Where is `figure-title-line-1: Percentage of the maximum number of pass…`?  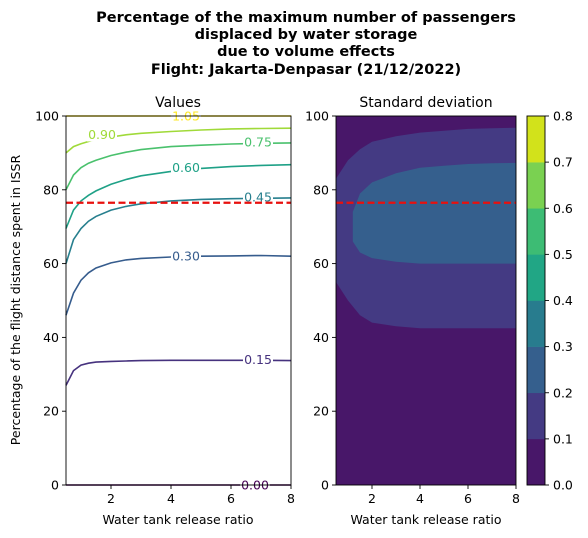
figure-title-line-1: Percentage of the maximum number of pass… is located at coordinates (306, 18).